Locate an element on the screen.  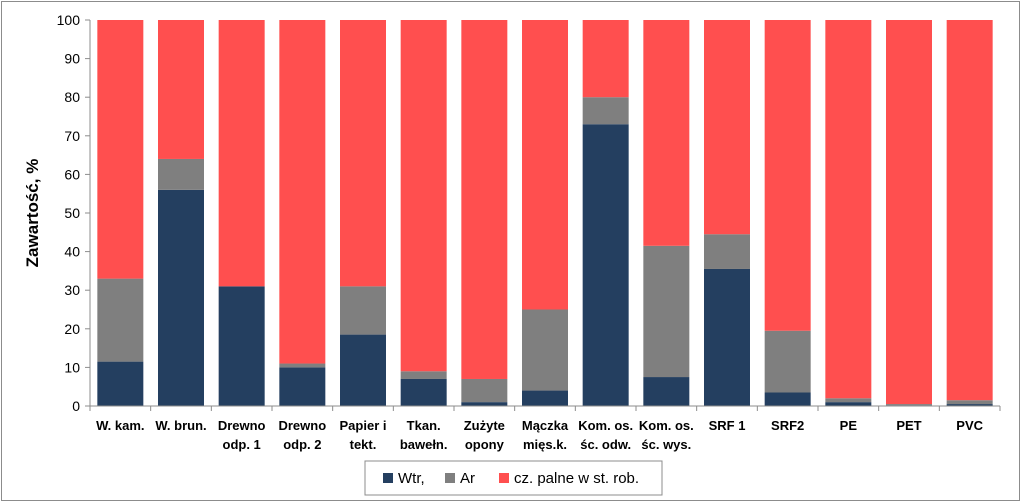
x-tick-label: W. brun. is located at coordinates (180, 425).